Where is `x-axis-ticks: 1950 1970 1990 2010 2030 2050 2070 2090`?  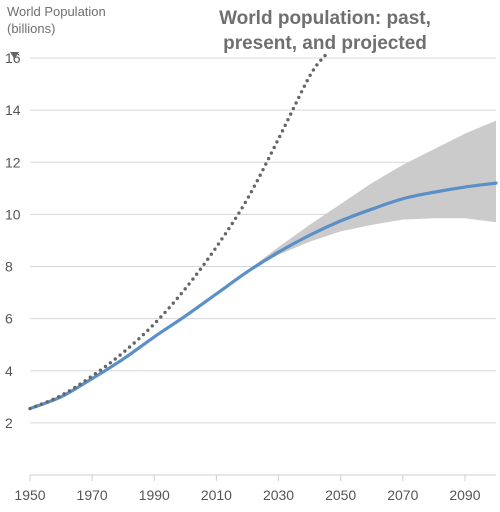
x-axis-ticks: 1950 1970 1990 2010 2030 2050 2070 2090 is located at coordinates (247, 489).